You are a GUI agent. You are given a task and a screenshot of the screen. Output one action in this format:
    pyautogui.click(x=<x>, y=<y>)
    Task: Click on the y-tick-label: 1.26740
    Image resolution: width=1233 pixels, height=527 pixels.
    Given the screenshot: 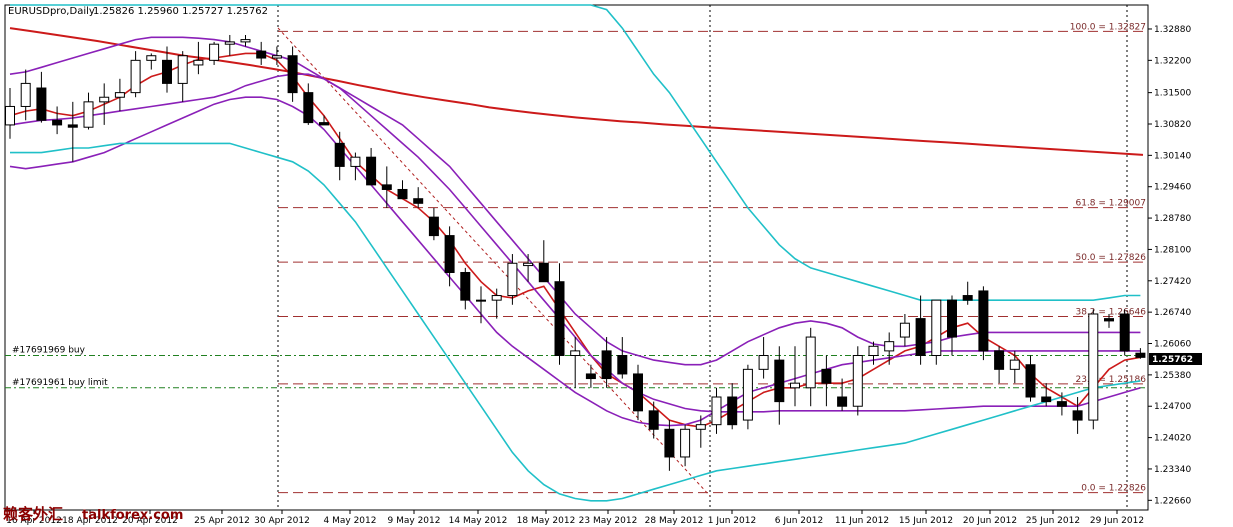 What is the action you would take?
    pyautogui.click(x=1172, y=313)
    